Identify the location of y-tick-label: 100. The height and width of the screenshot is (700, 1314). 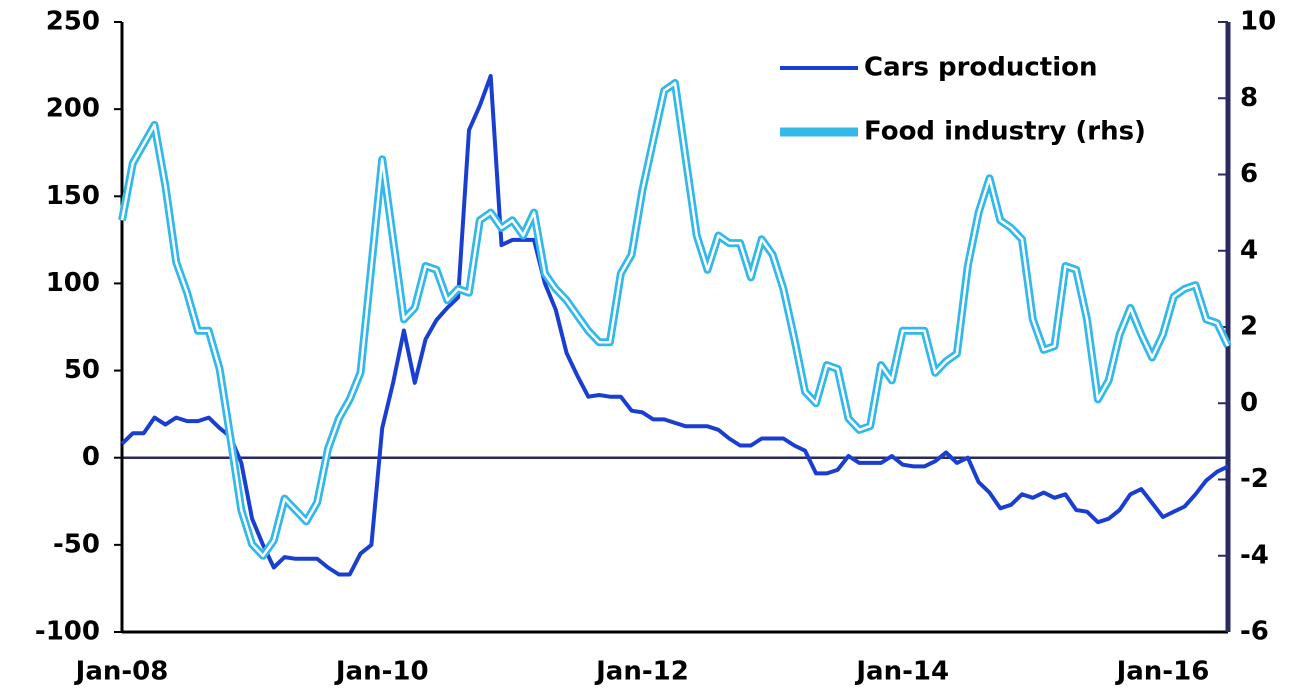
(73, 283).